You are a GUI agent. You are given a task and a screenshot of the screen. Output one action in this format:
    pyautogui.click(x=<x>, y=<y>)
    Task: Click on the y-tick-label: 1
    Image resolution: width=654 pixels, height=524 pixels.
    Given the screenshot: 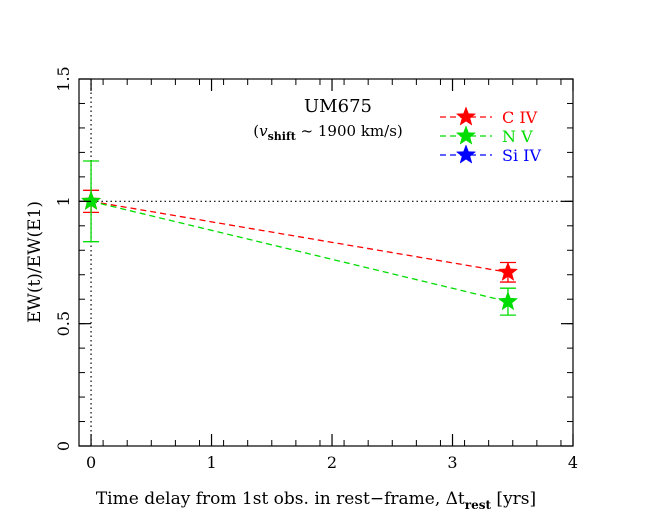 What is the action you would take?
    pyautogui.click(x=63, y=201)
    